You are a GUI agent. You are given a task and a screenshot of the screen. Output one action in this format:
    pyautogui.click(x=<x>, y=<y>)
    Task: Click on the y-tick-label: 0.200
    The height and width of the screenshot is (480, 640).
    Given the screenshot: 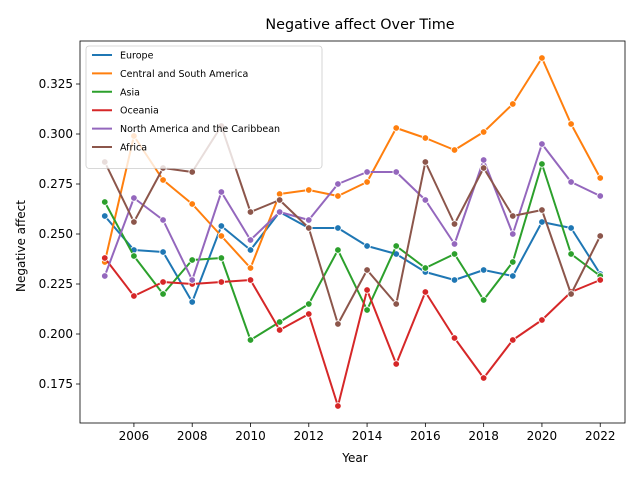 What is the action you would take?
    pyautogui.click(x=56, y=334)
    